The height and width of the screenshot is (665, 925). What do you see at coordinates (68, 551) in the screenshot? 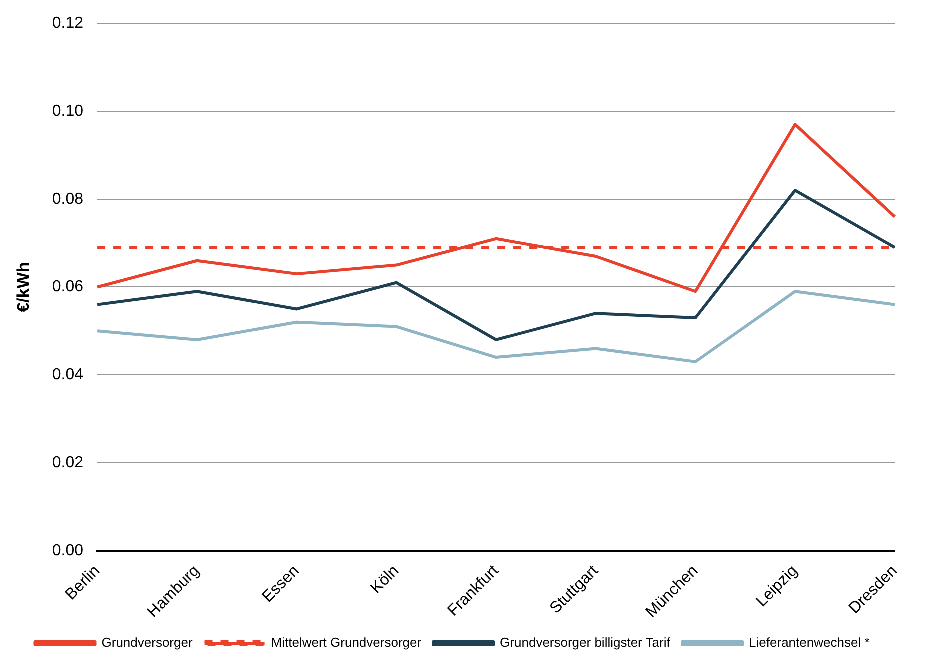
I see `y-tick-label: 0.00` at bounding box center [68, 551].